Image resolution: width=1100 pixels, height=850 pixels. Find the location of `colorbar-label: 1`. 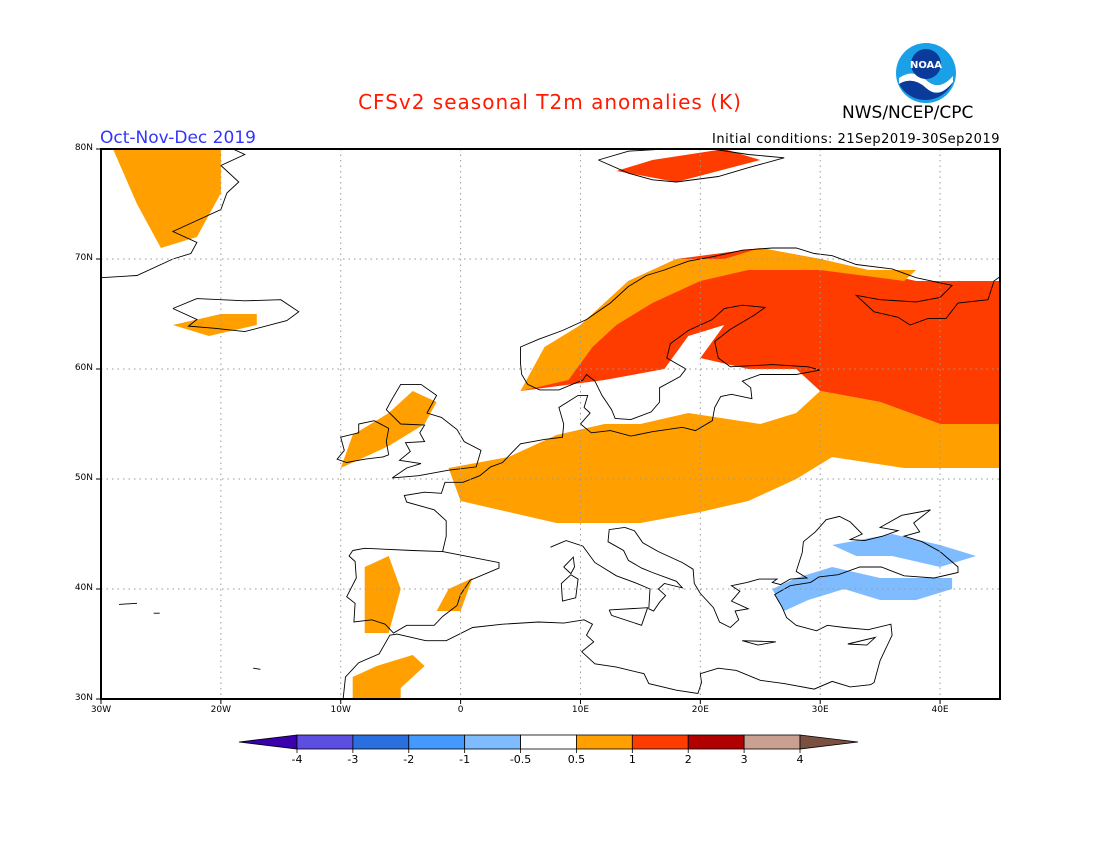

colorbar-label: 1 is located at coordinates (632, 759).